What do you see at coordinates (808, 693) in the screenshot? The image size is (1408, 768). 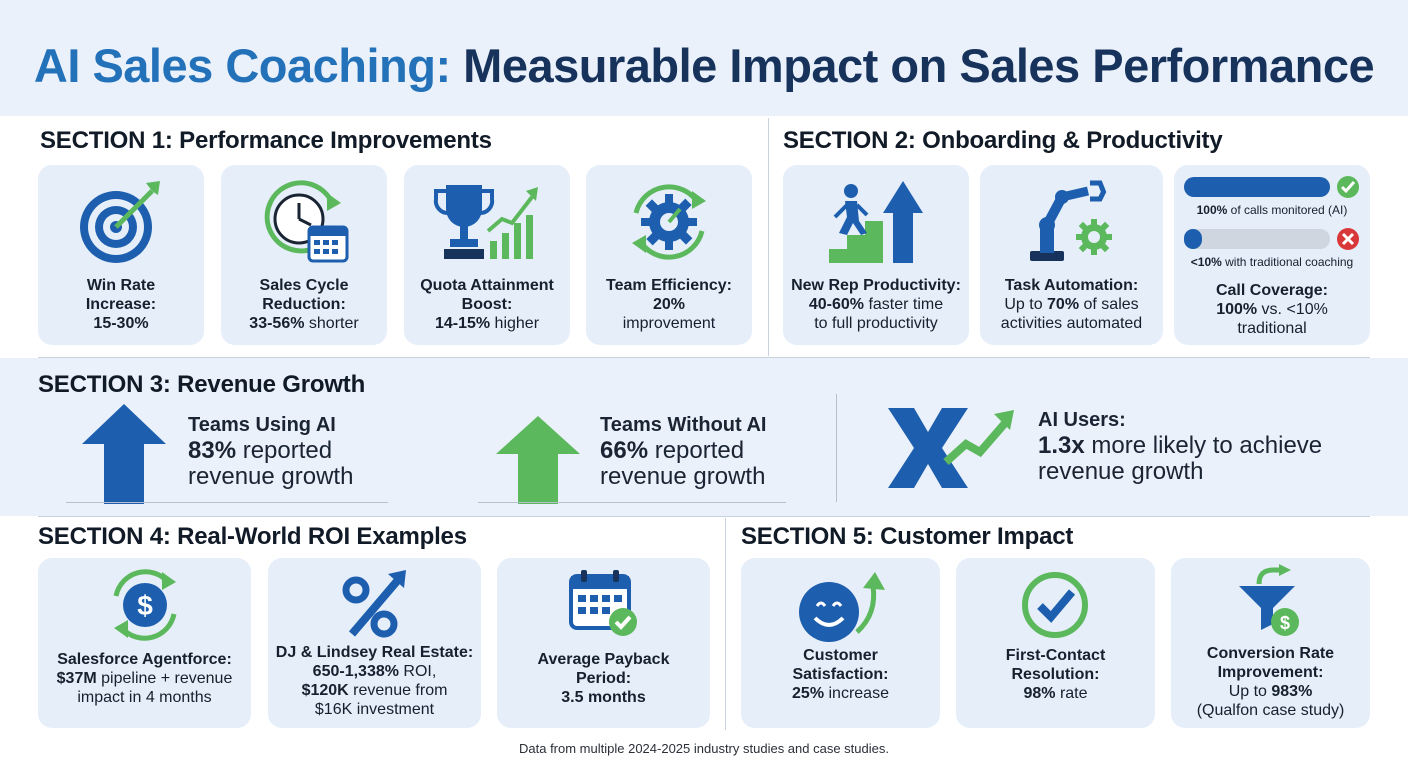 I see `value: 25%` at bounding box center [808, 693].